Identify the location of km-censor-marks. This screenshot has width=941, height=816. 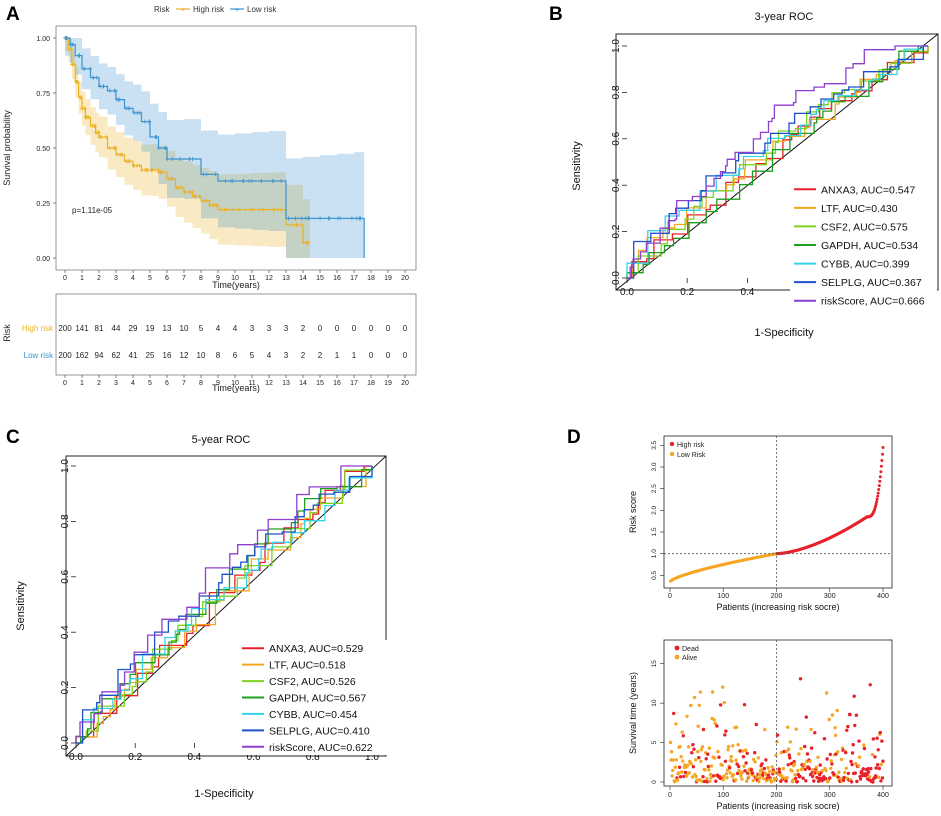
(213, 140).